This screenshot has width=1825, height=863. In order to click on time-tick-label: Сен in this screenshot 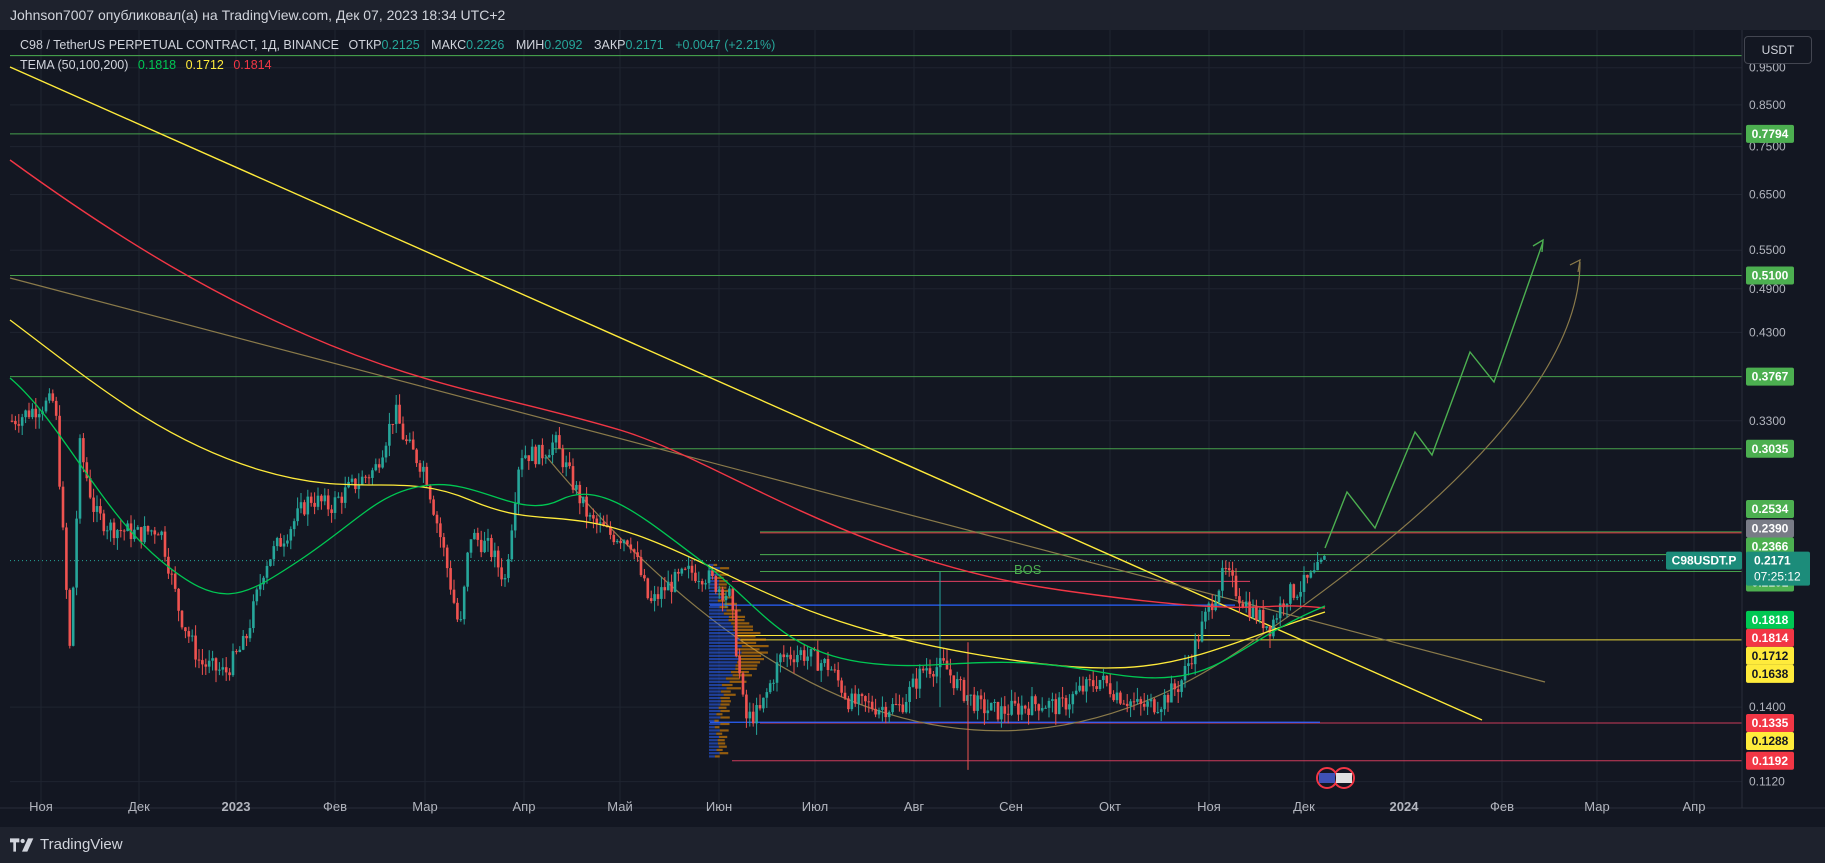, I will do `click(1011, 806)`.